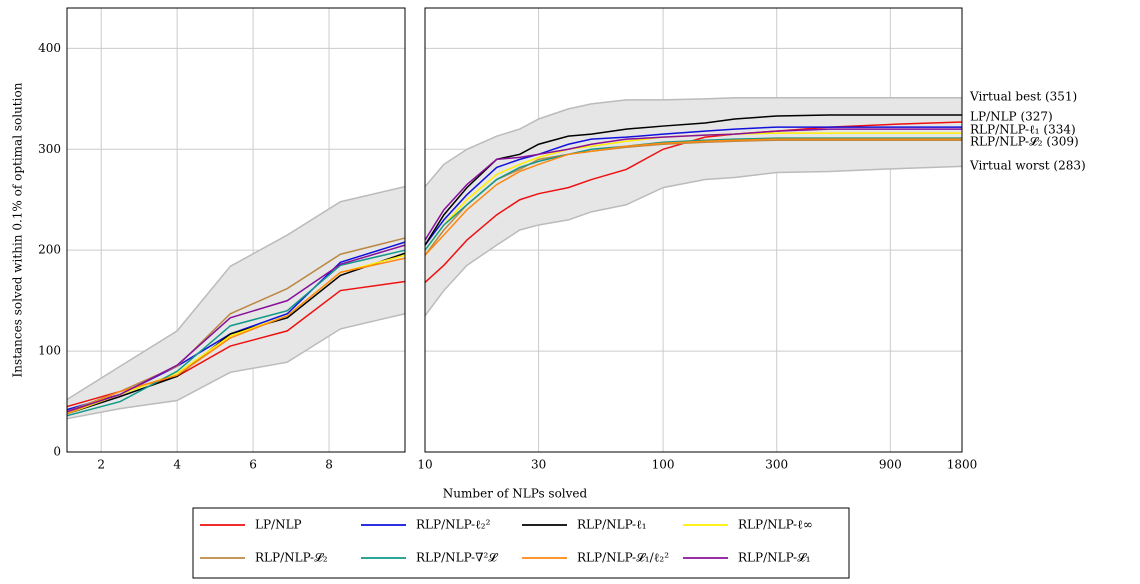 The height and width of the screenshot is (584, 1140). I want to click on legend-label: LP/NLP, so click(278, 525).